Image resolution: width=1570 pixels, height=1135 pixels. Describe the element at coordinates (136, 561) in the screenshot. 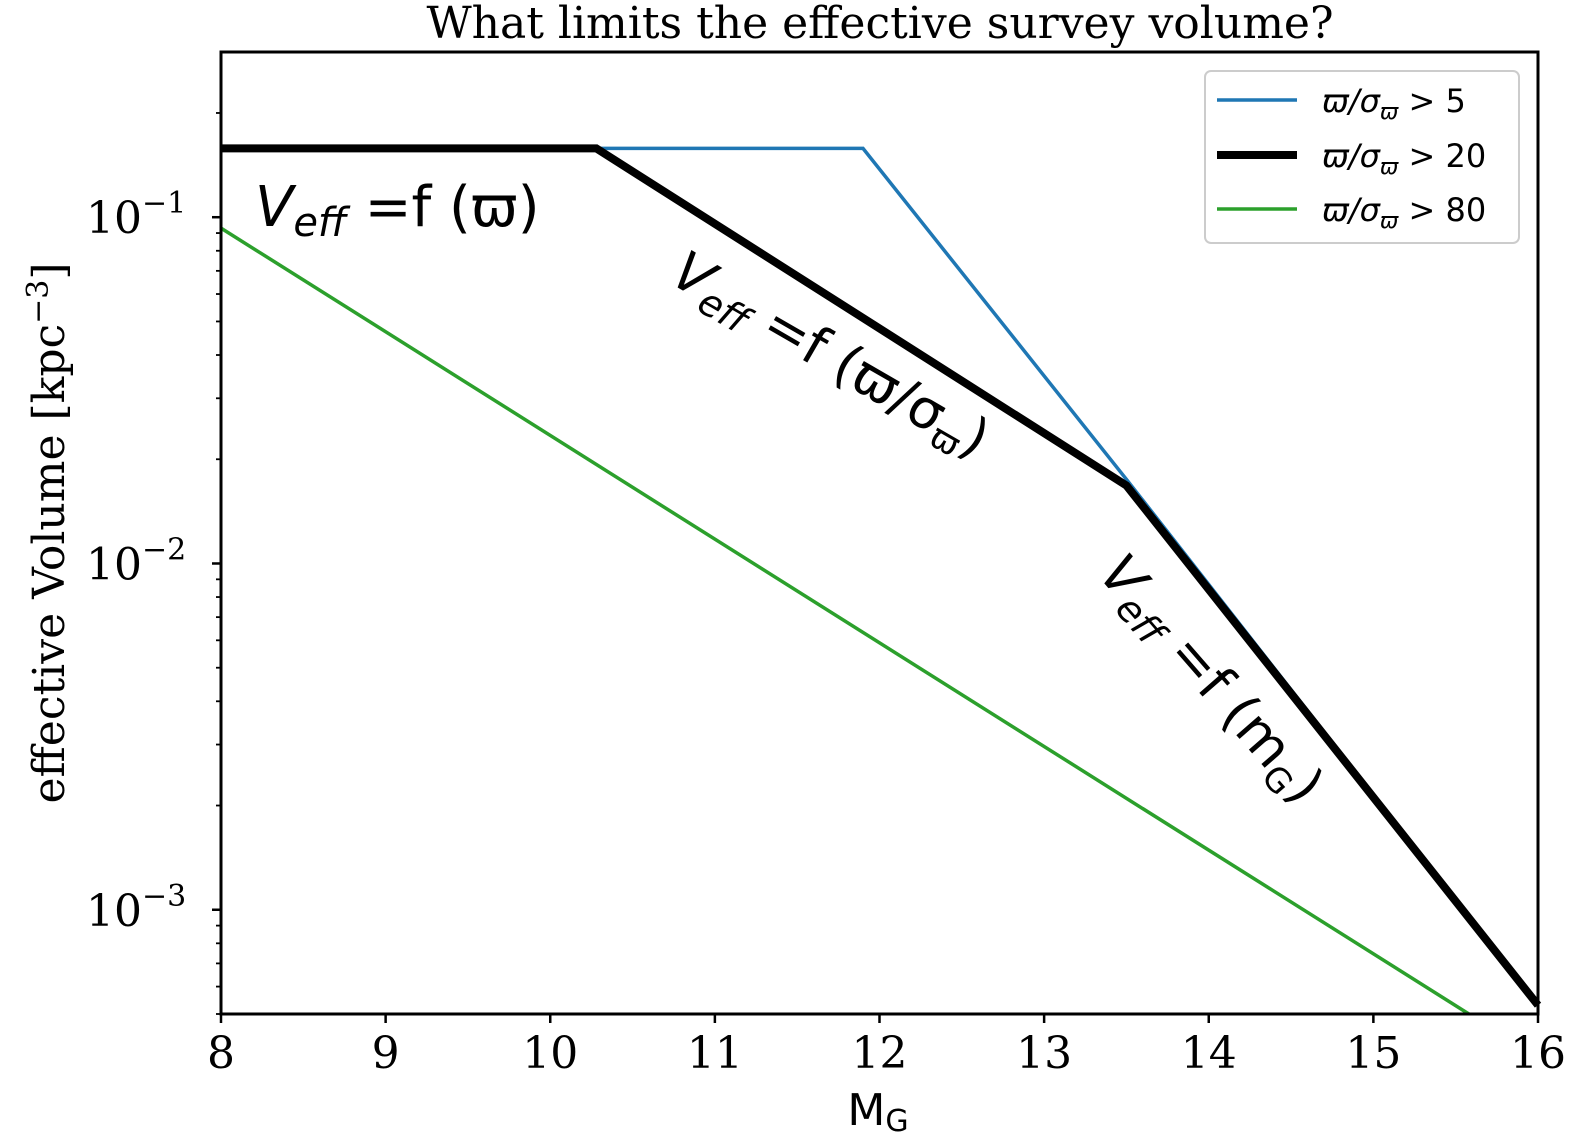

I see `y-tick-label: 10⁻²` at that location.